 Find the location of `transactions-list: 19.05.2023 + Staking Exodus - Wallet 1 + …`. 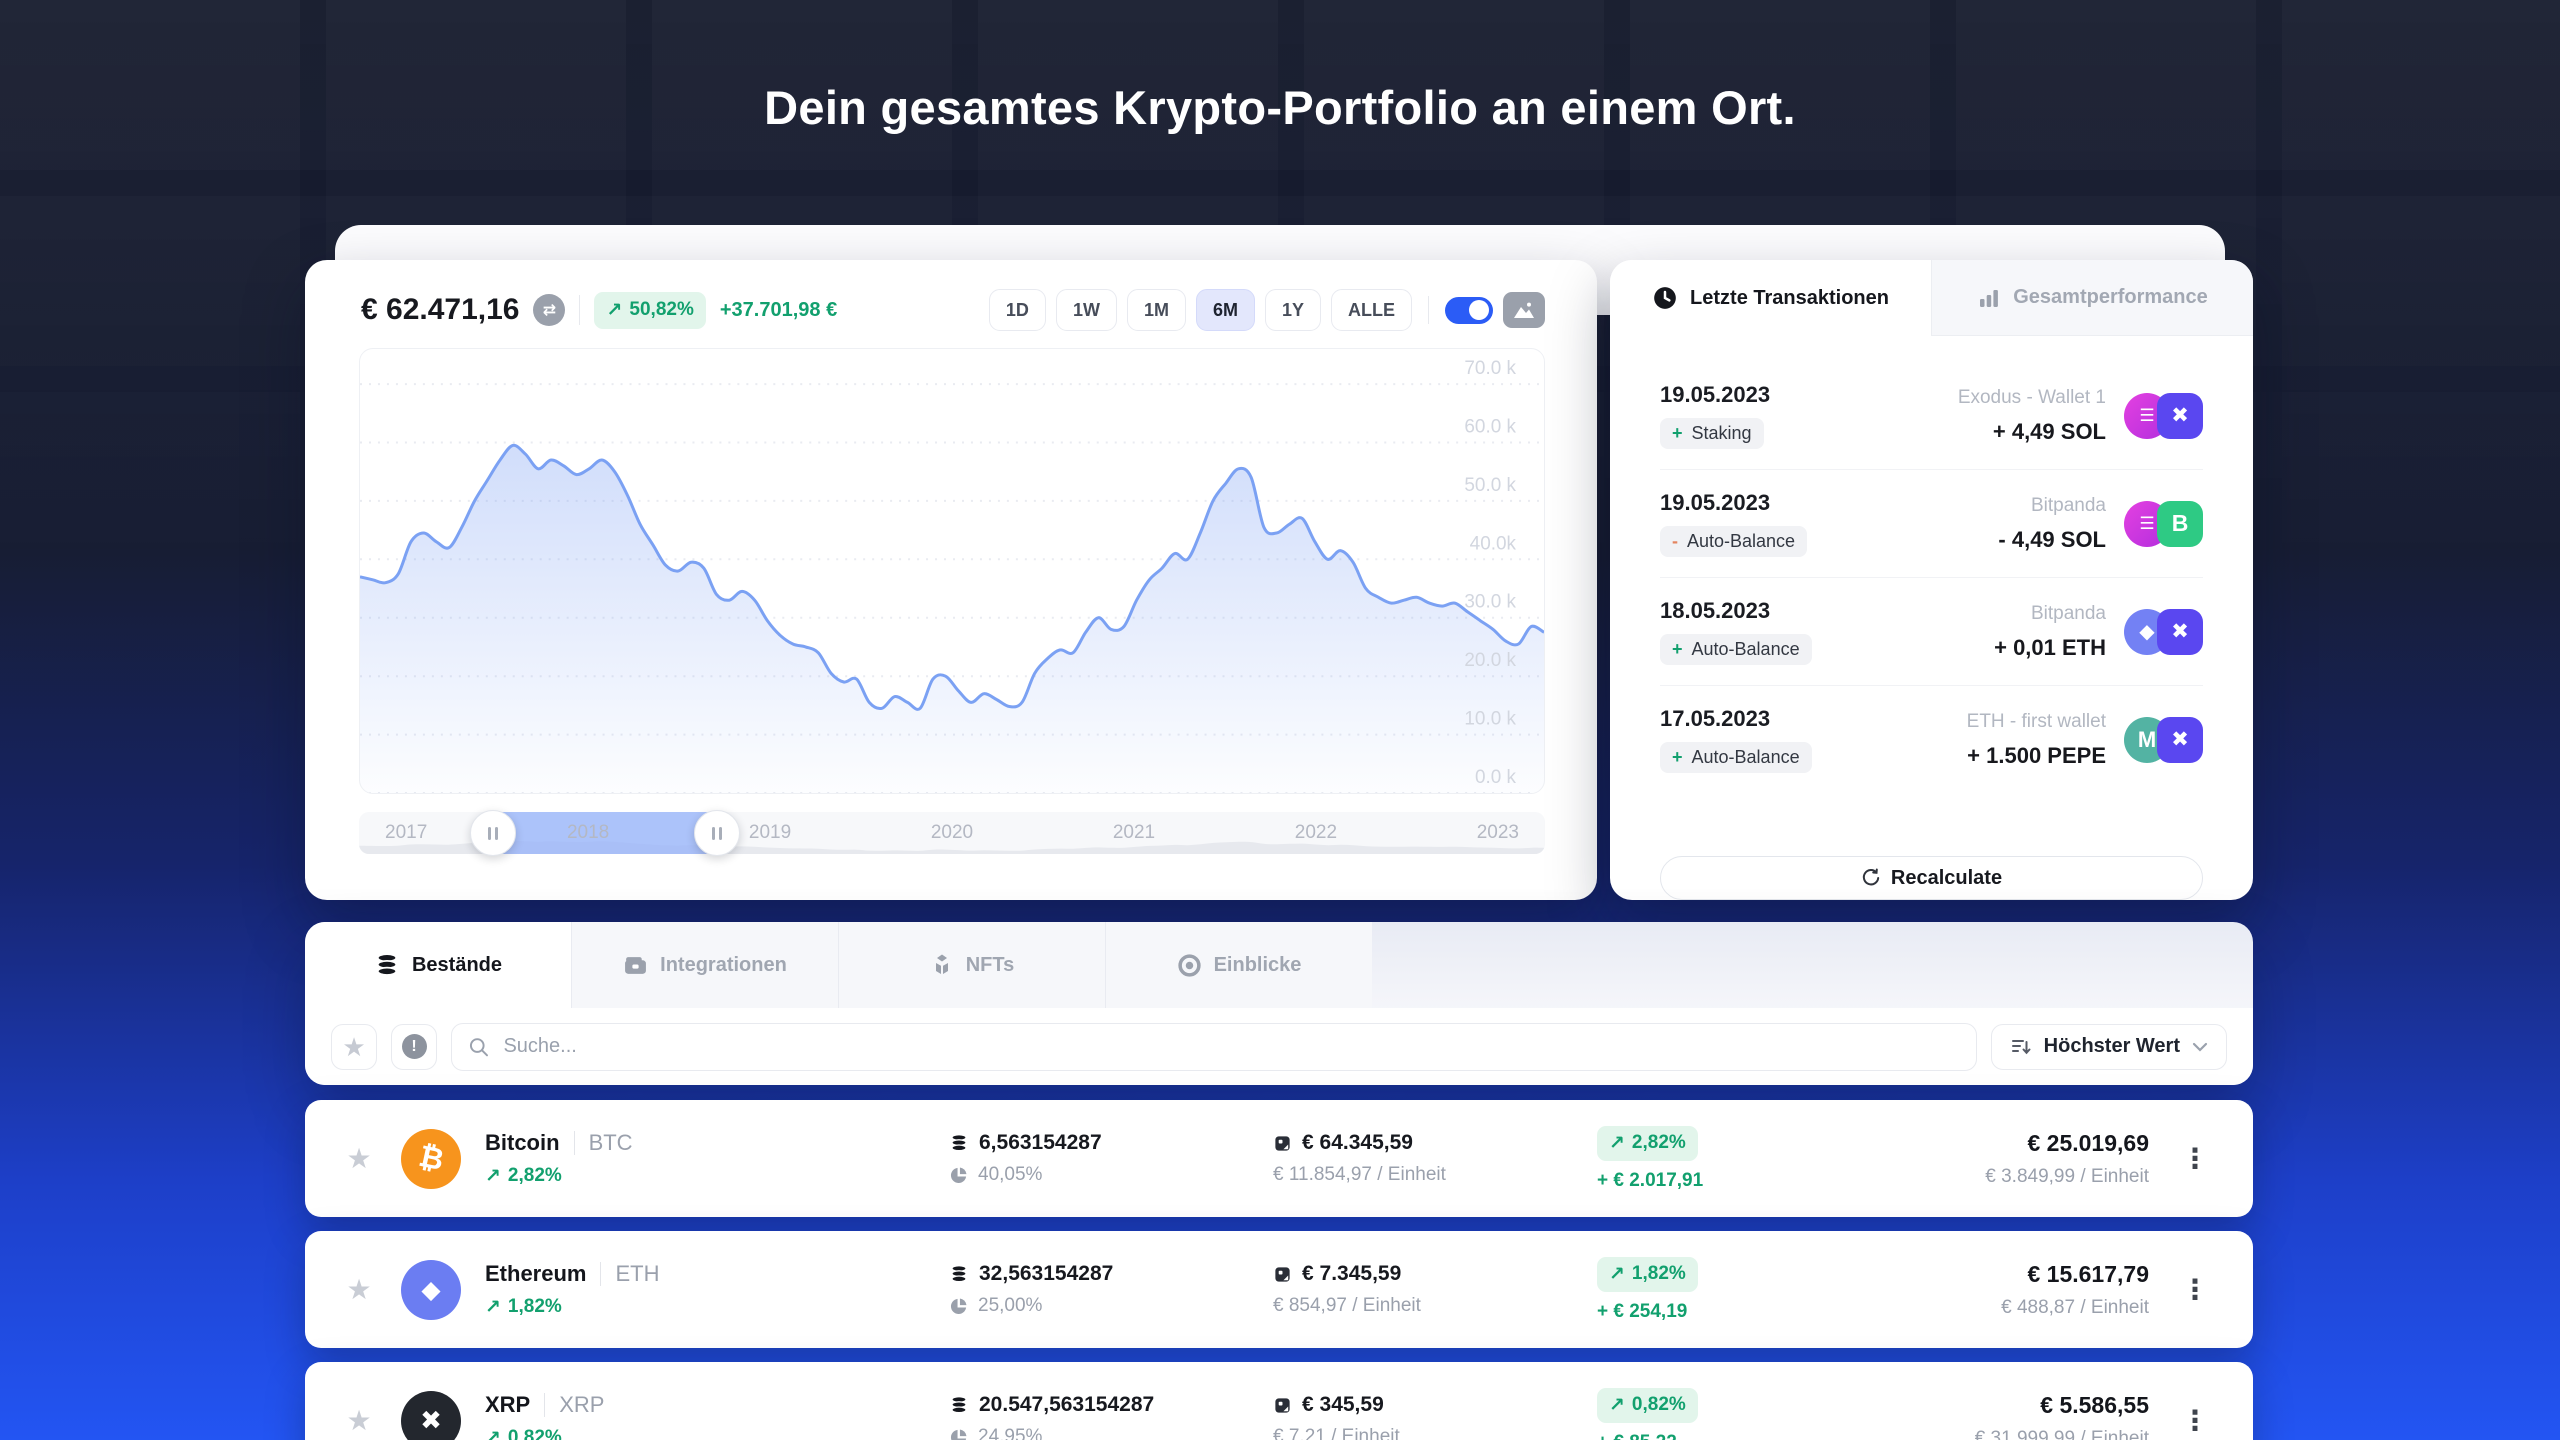

transactions-list: 19.05.2023 + Staking Exodus - Wallet 1 + … is located at coordinates (1931, 583).